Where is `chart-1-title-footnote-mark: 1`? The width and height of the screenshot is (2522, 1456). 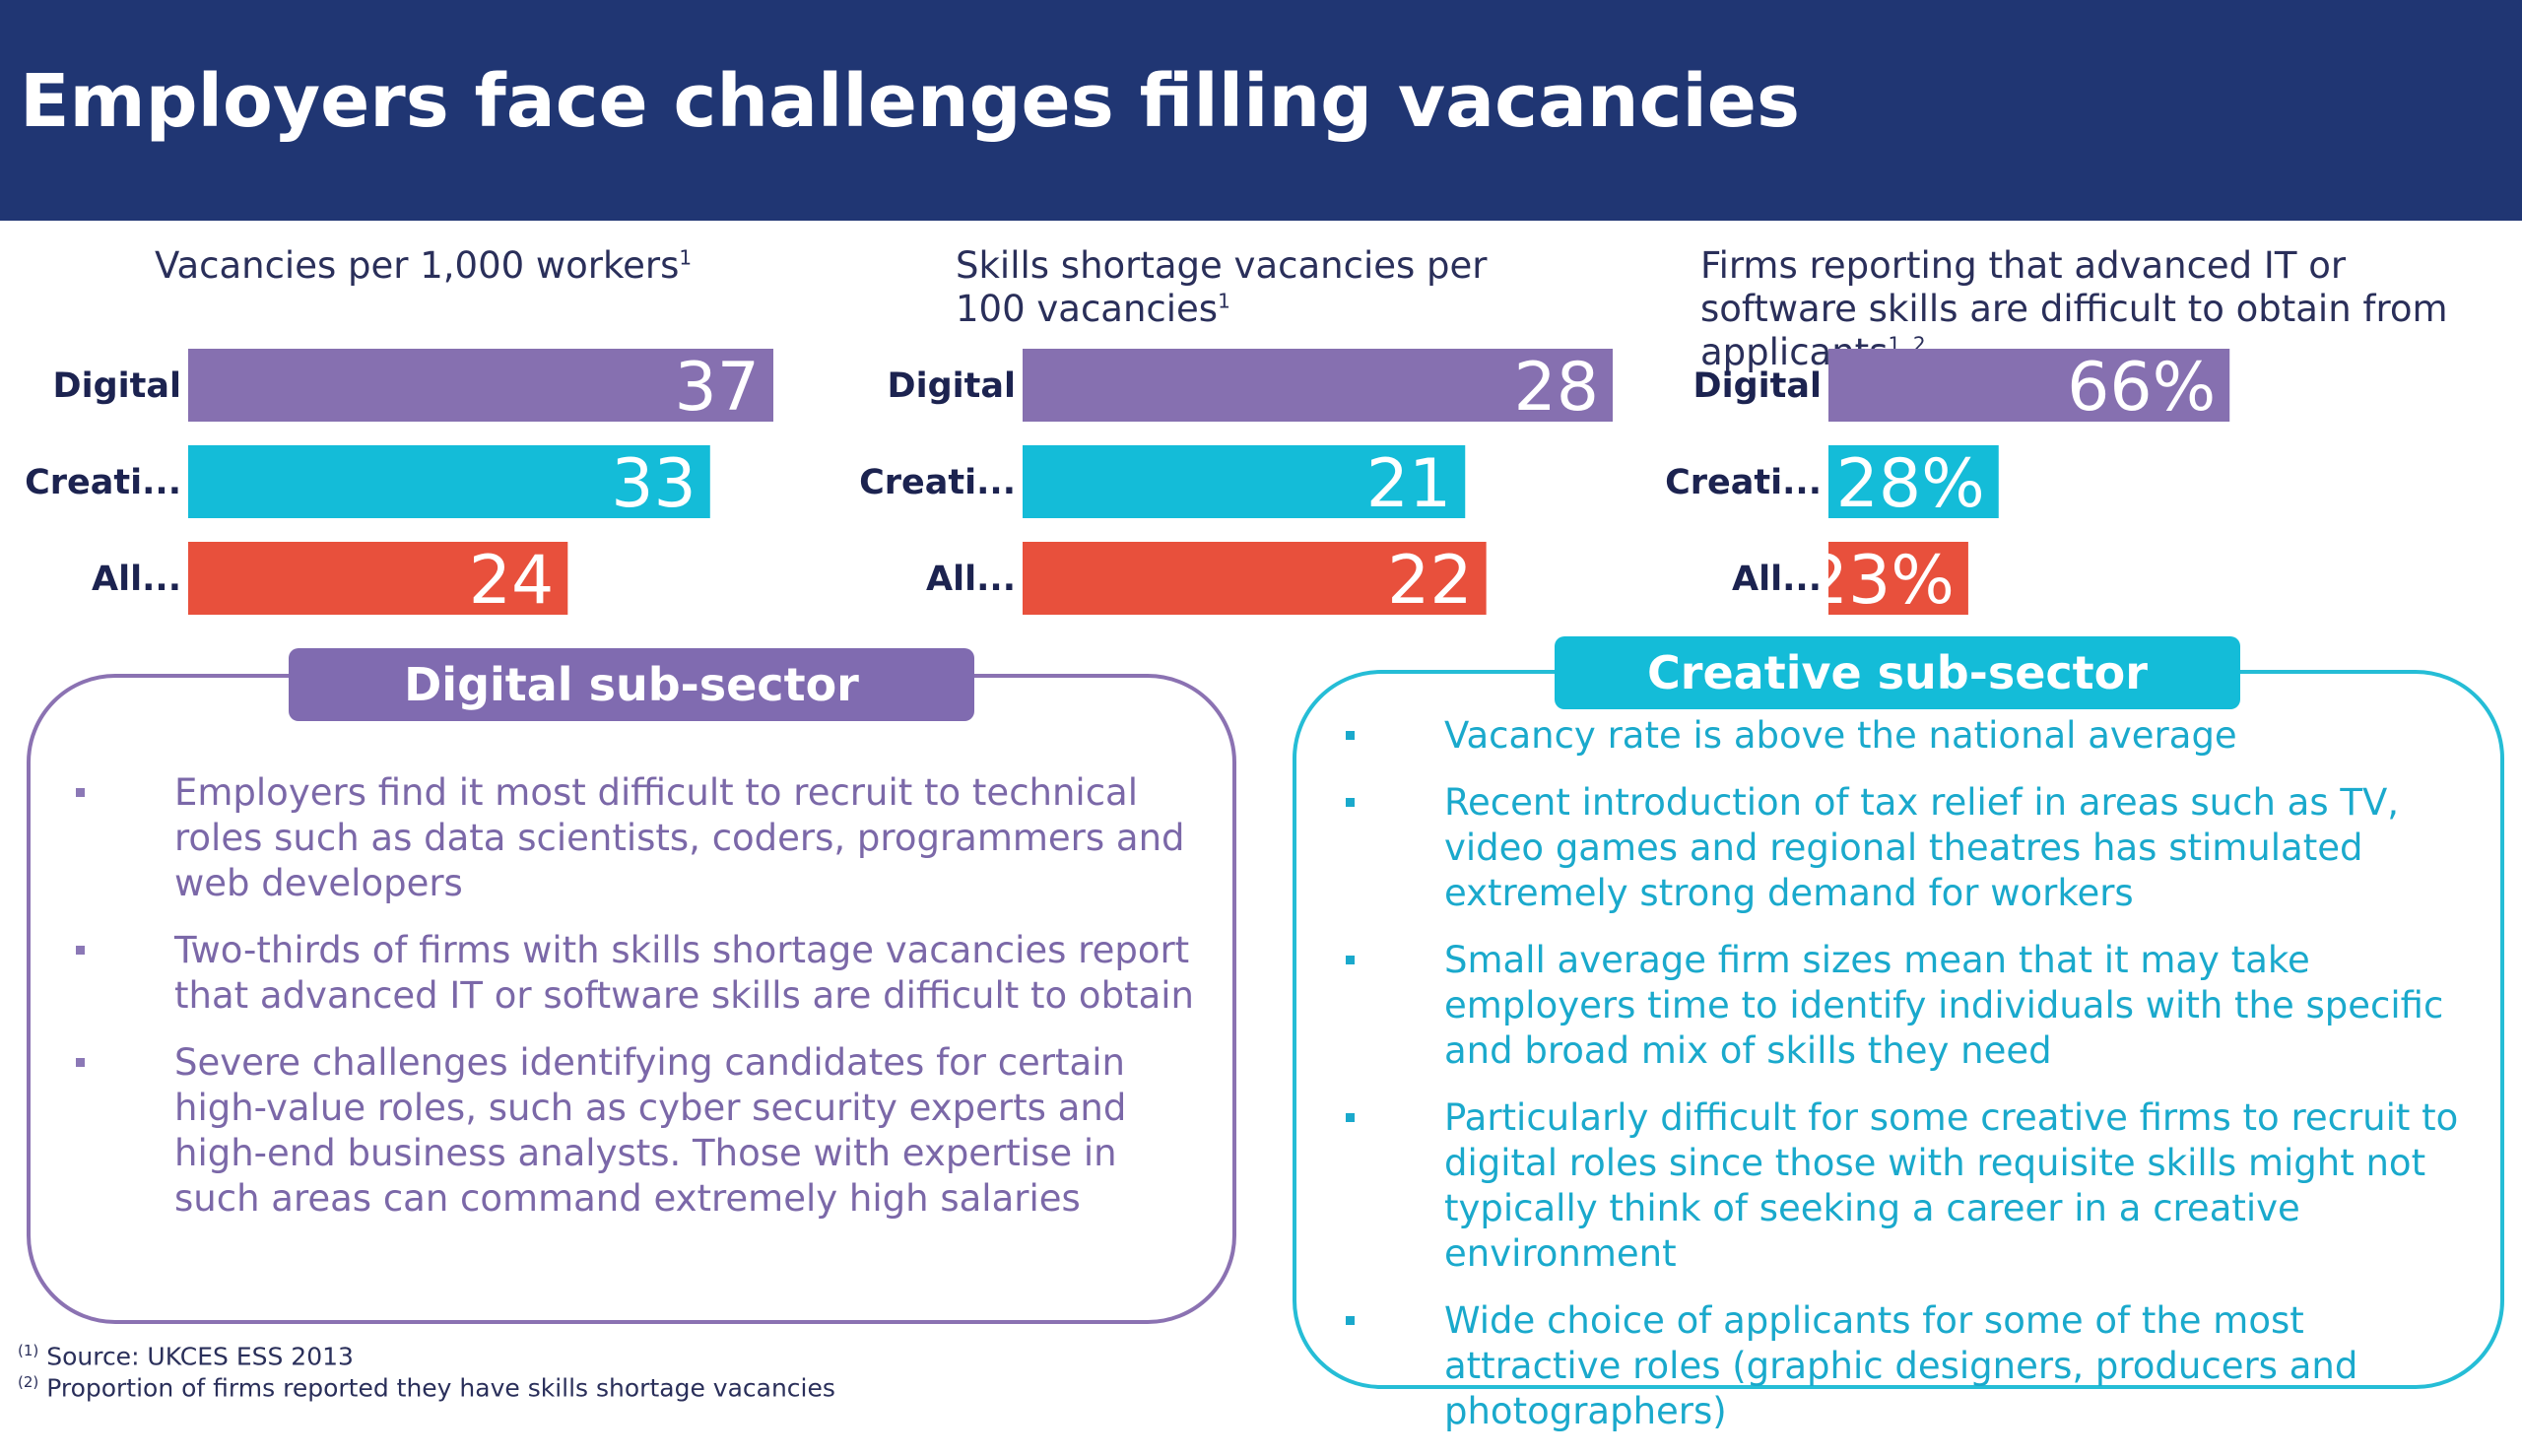 chart-1-title-footnote-mark: 1 is located at coordinates (686, 257).